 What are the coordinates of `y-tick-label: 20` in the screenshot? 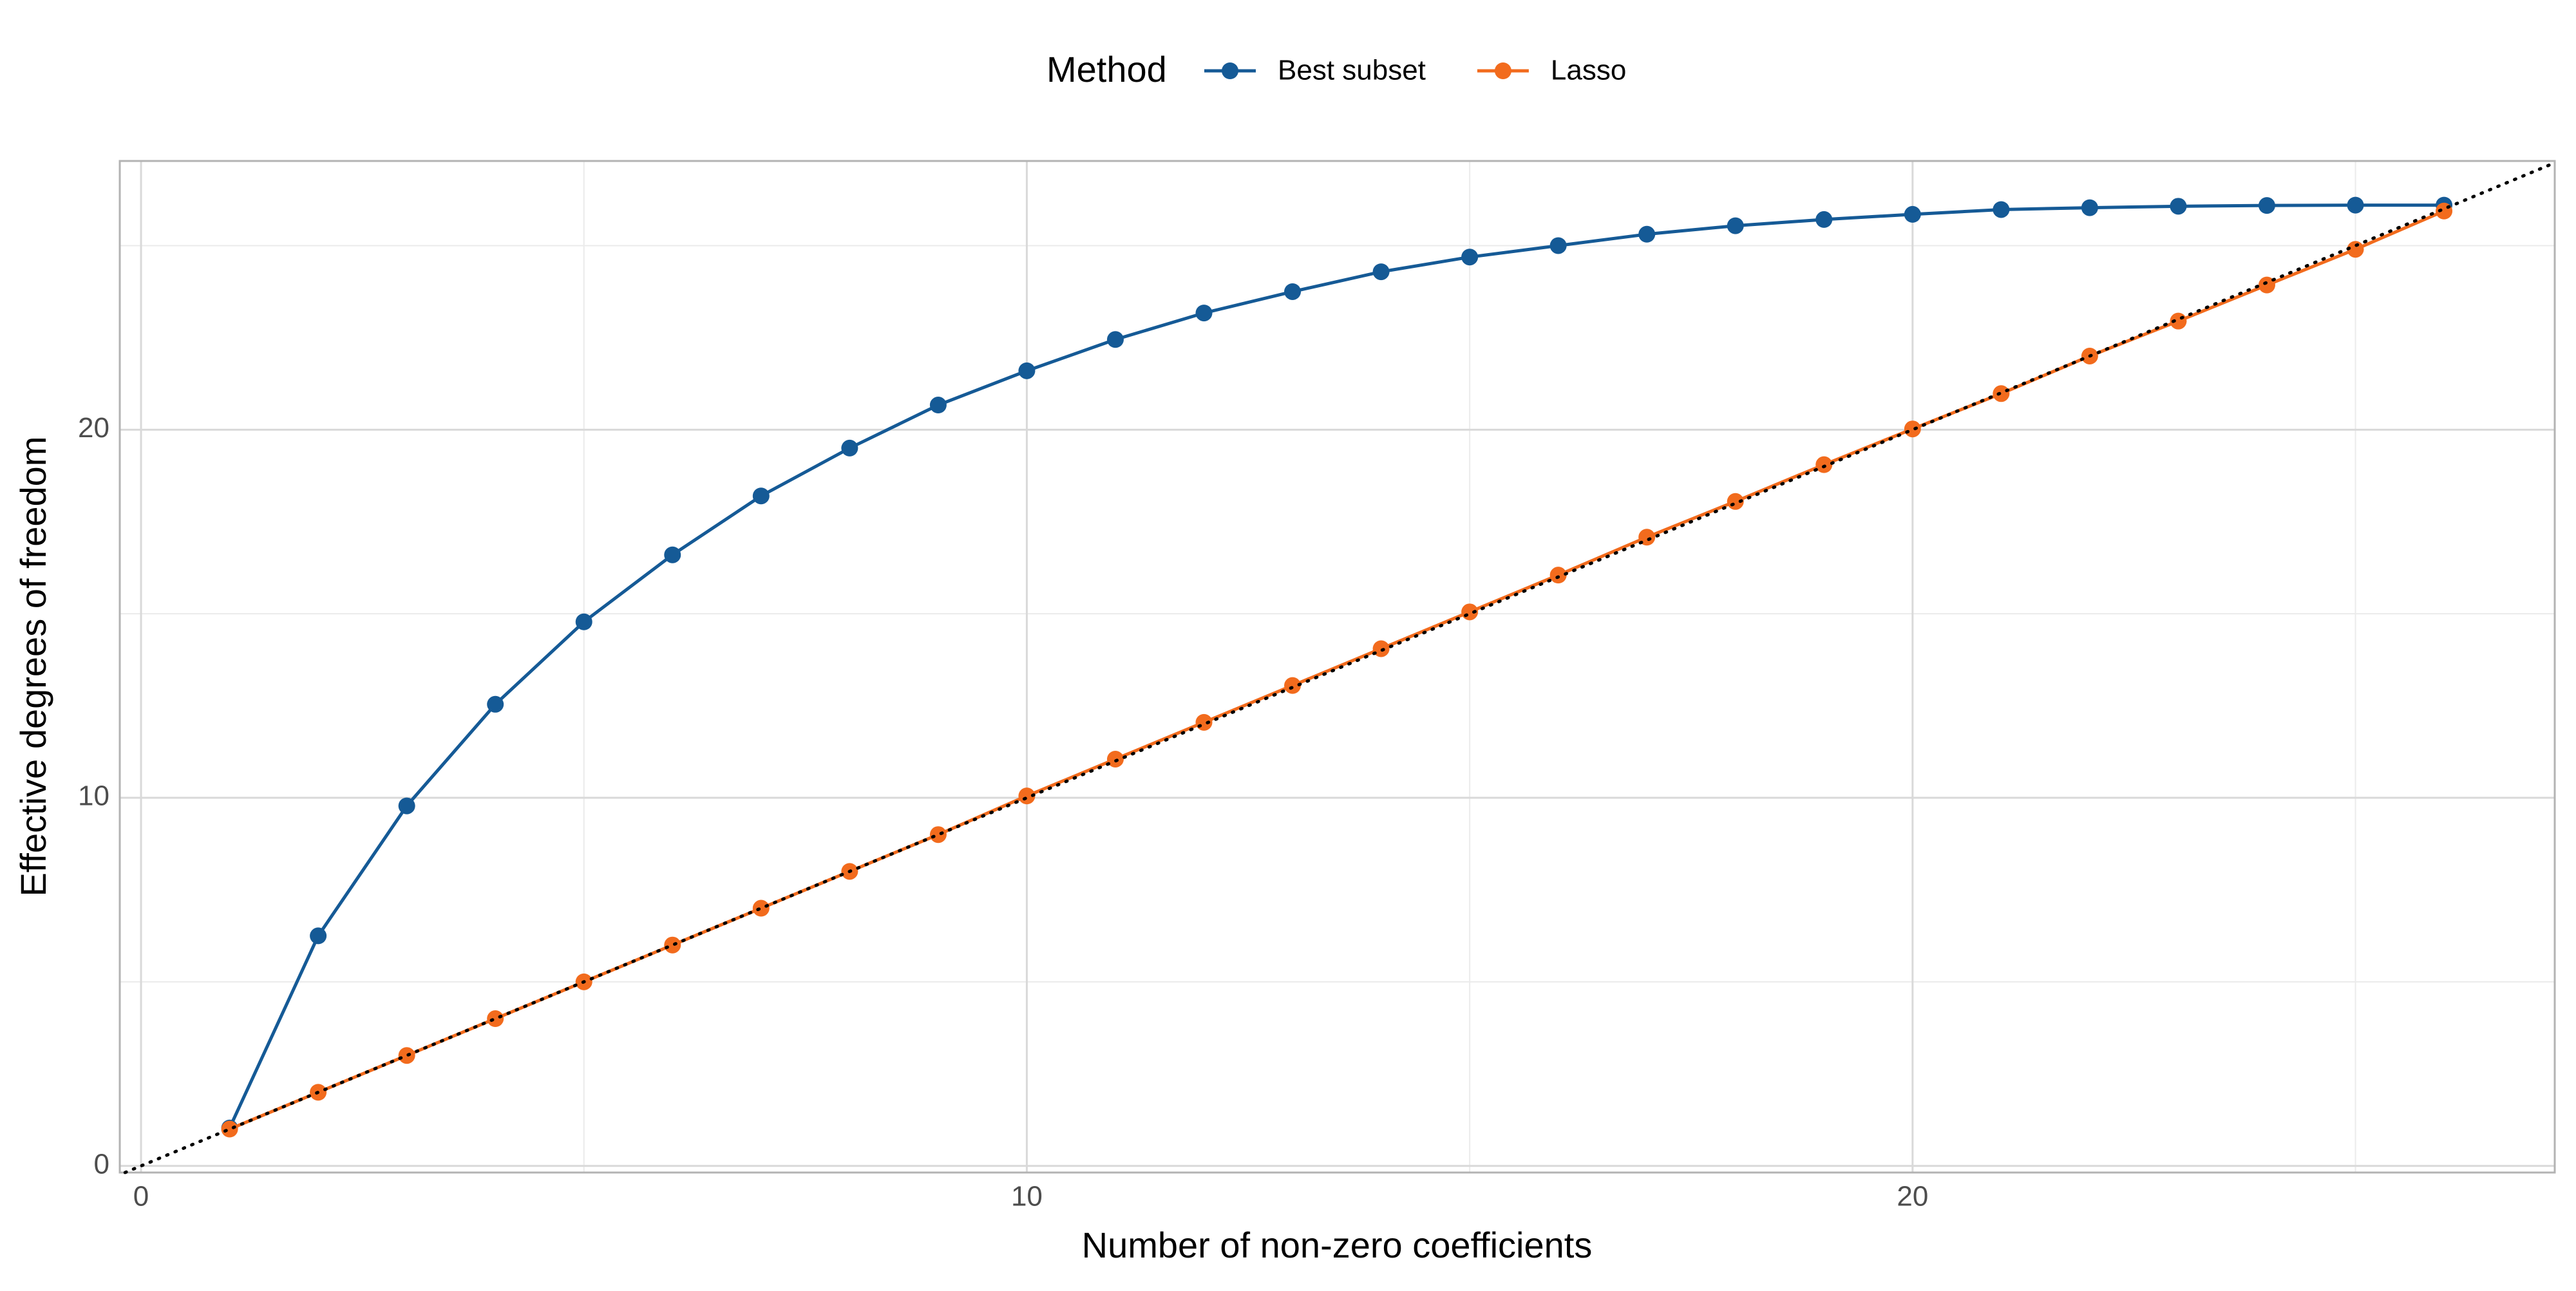 It's located at (93, 428).